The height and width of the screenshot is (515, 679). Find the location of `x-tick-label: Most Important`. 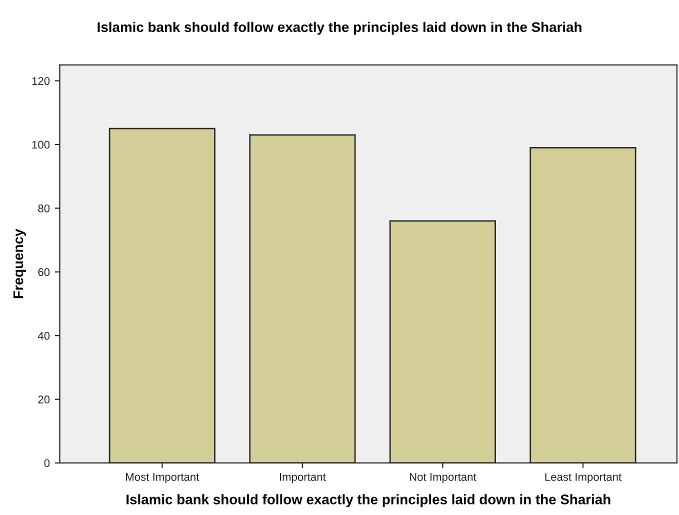

x-tick-label: Most Important is located at coordinates (163, 478).